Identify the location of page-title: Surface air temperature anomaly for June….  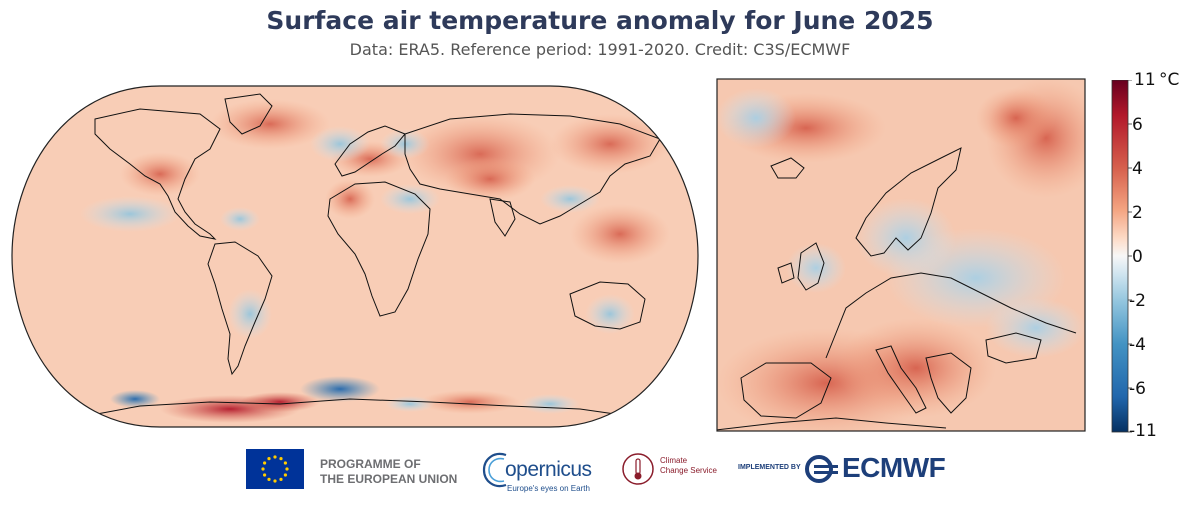
(600, 20).